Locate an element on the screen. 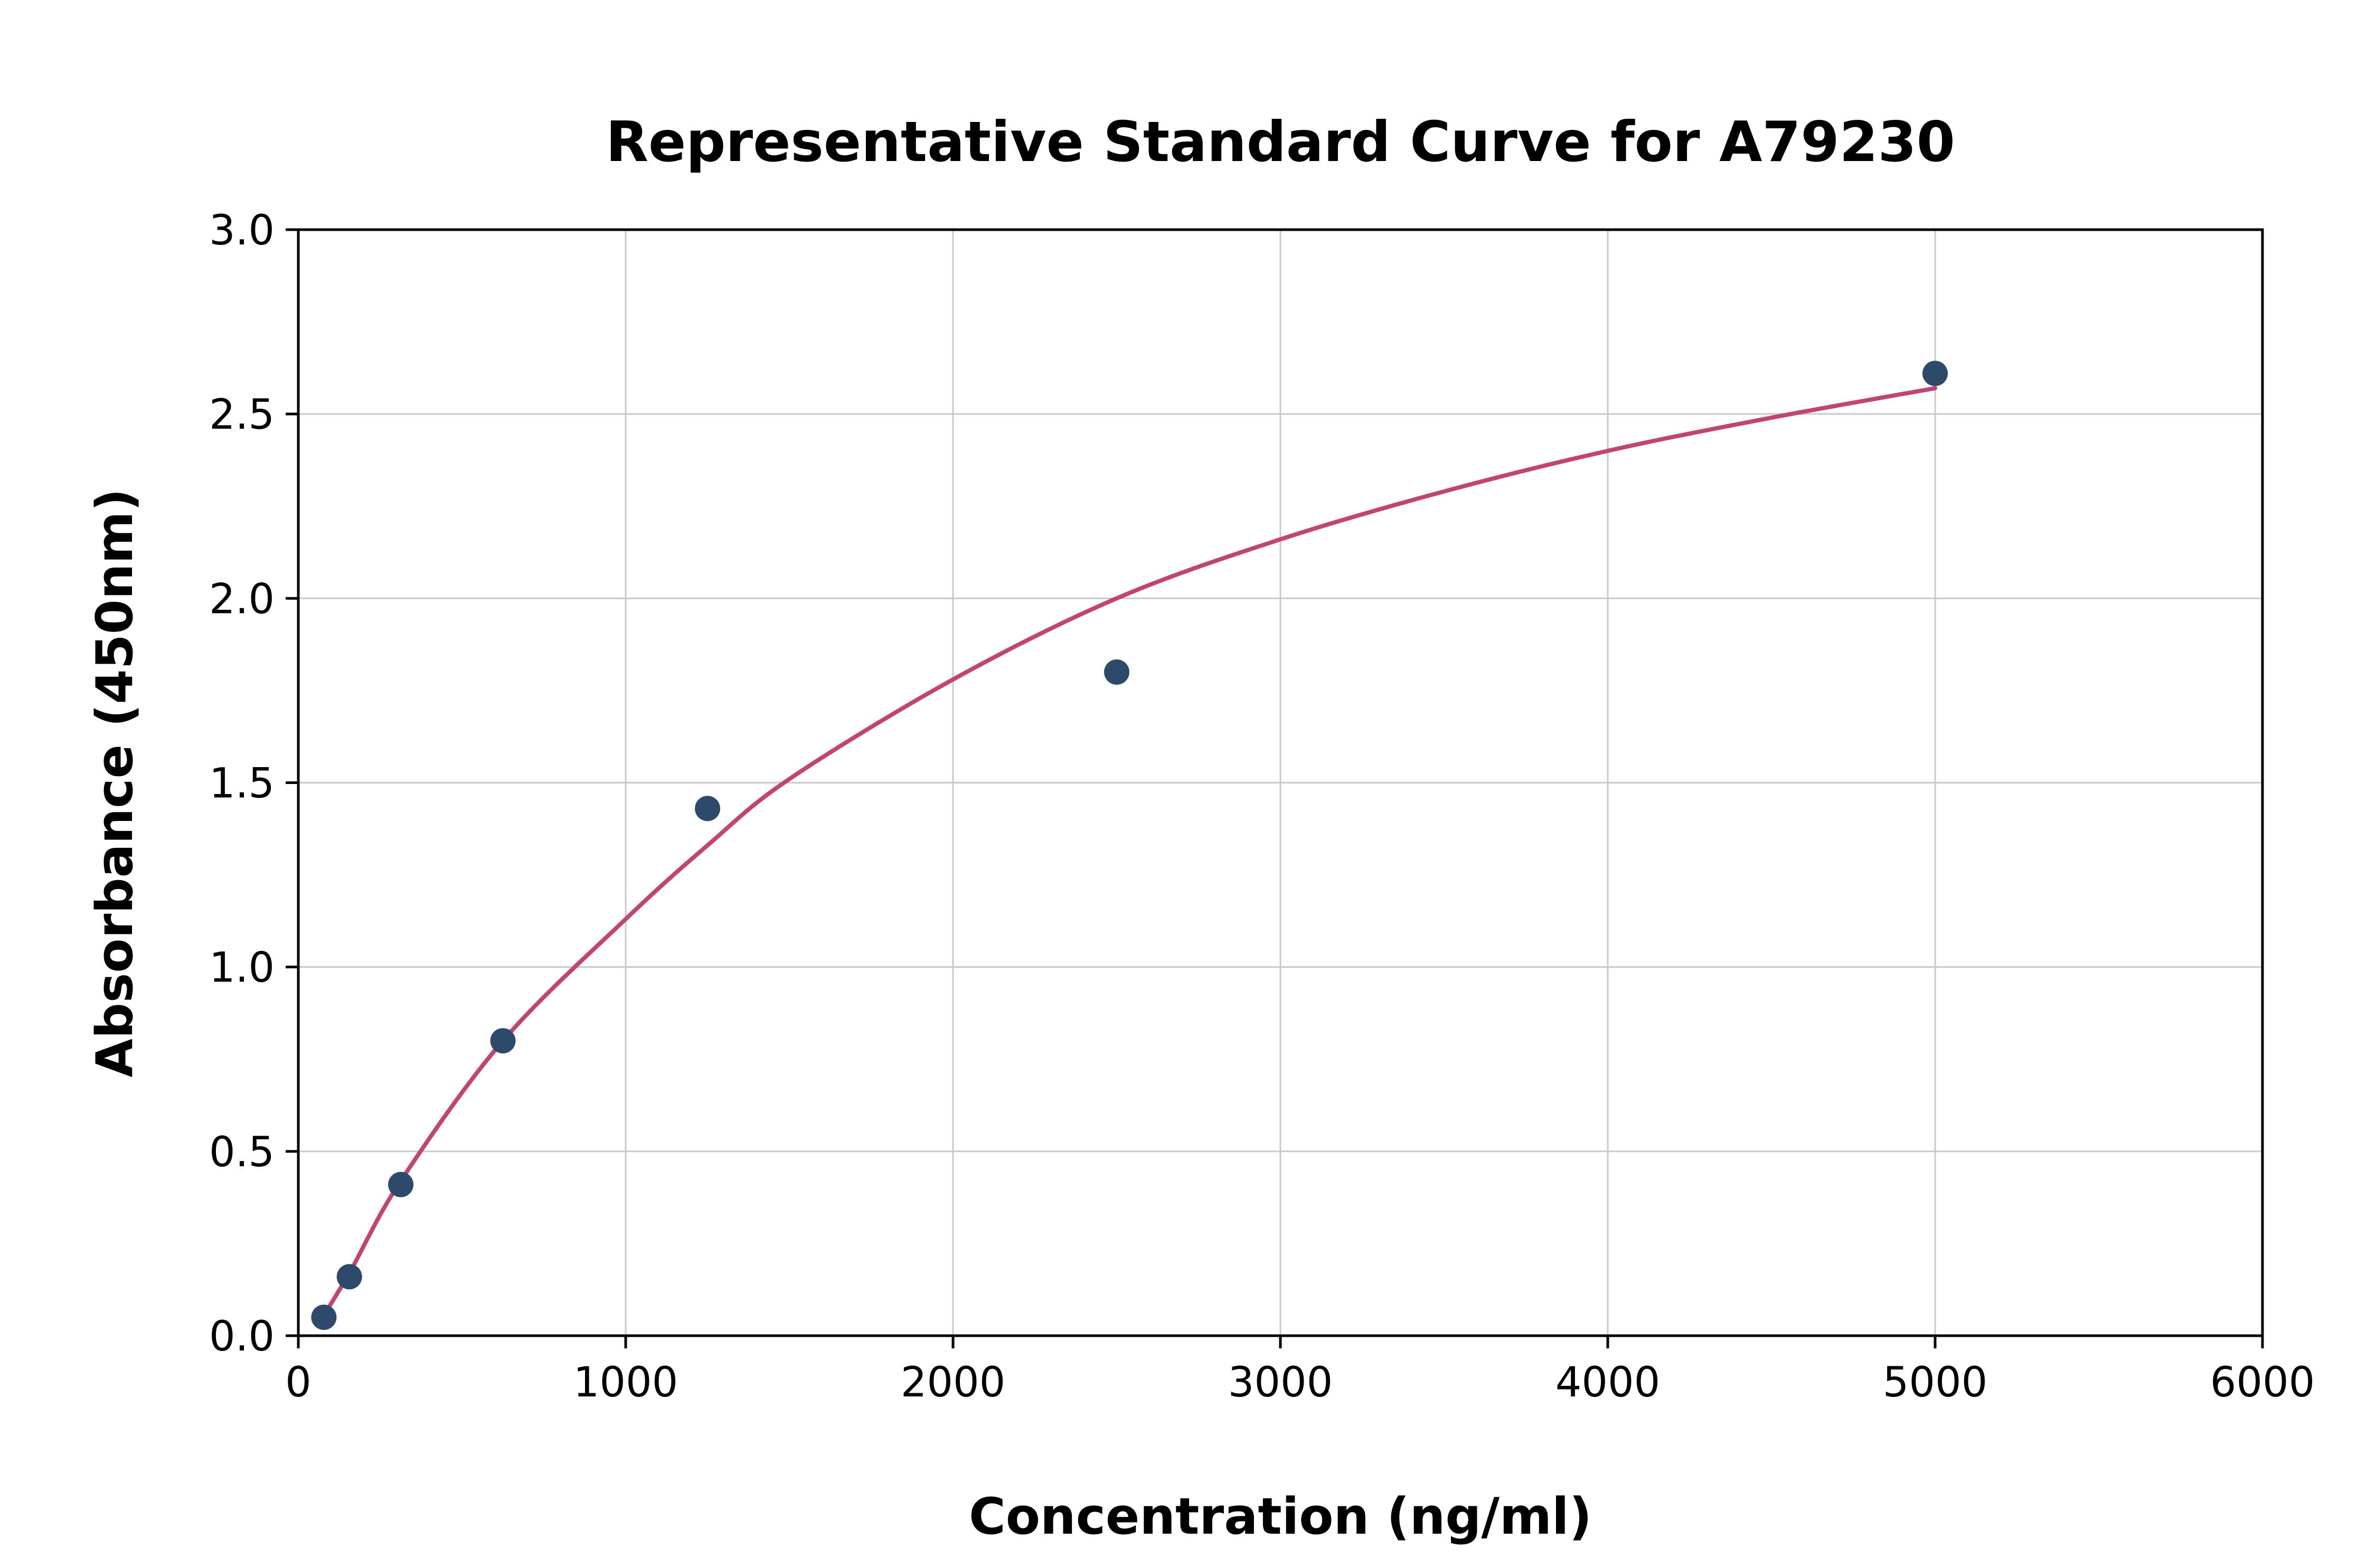  chart-title: Representative Standard Curve for A79230 is located at coordinates (1280, 142).